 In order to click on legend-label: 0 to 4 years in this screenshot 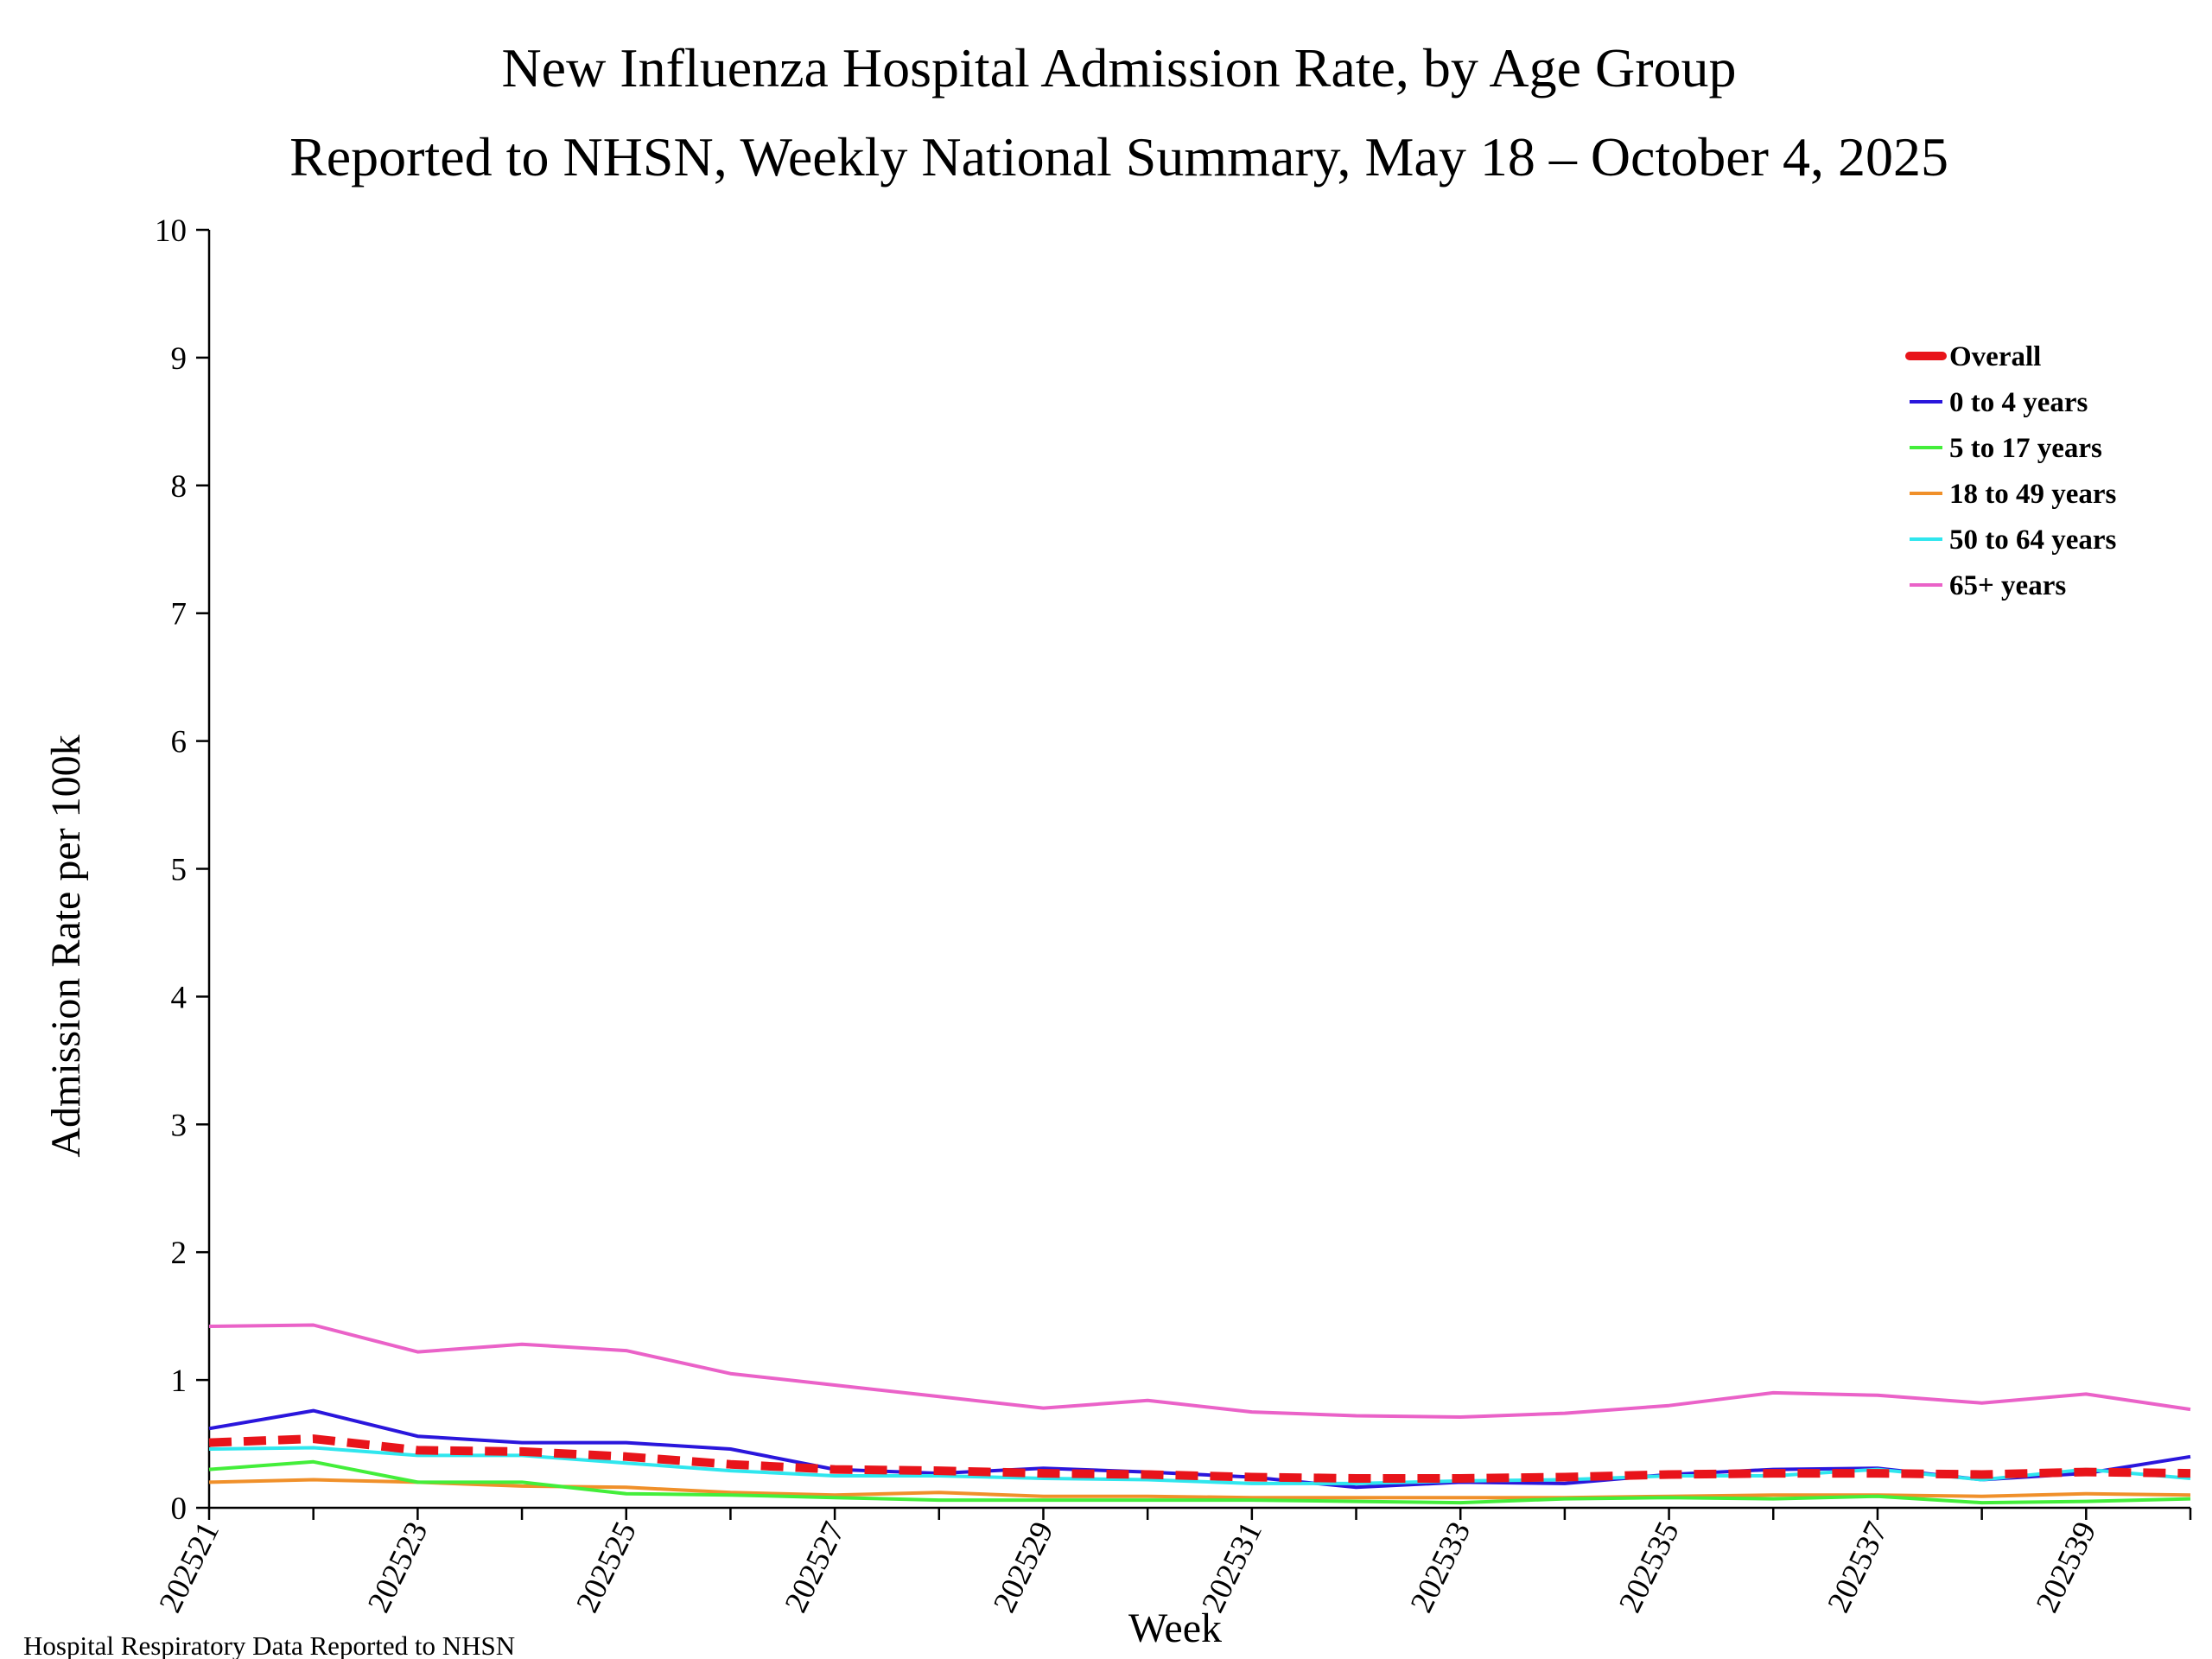, I will do `click(2018, 402)`.